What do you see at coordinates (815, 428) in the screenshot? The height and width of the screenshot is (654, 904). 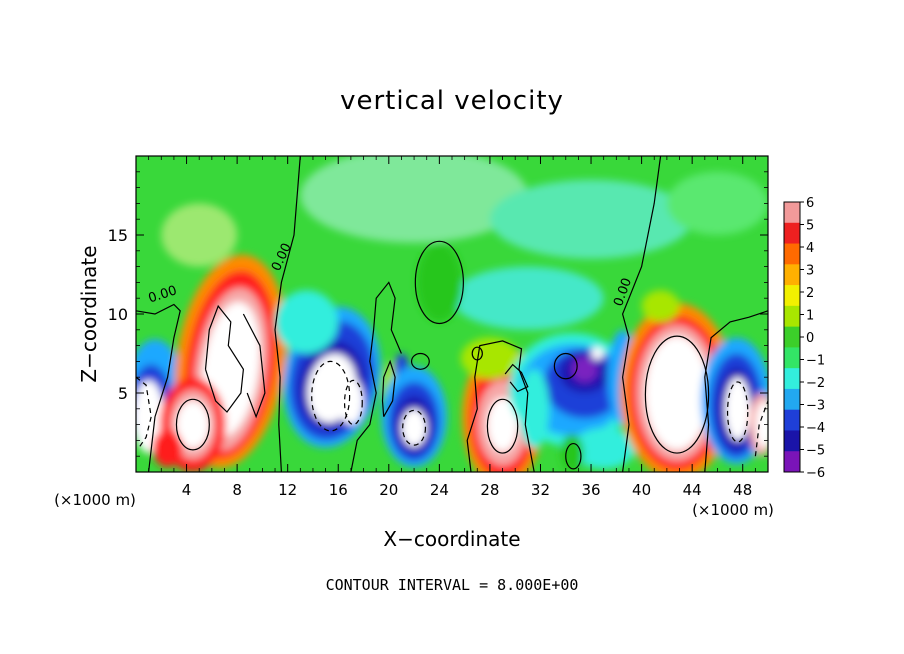 I see `colorbar-tick-label: −4` at bounding box center [815, 428].